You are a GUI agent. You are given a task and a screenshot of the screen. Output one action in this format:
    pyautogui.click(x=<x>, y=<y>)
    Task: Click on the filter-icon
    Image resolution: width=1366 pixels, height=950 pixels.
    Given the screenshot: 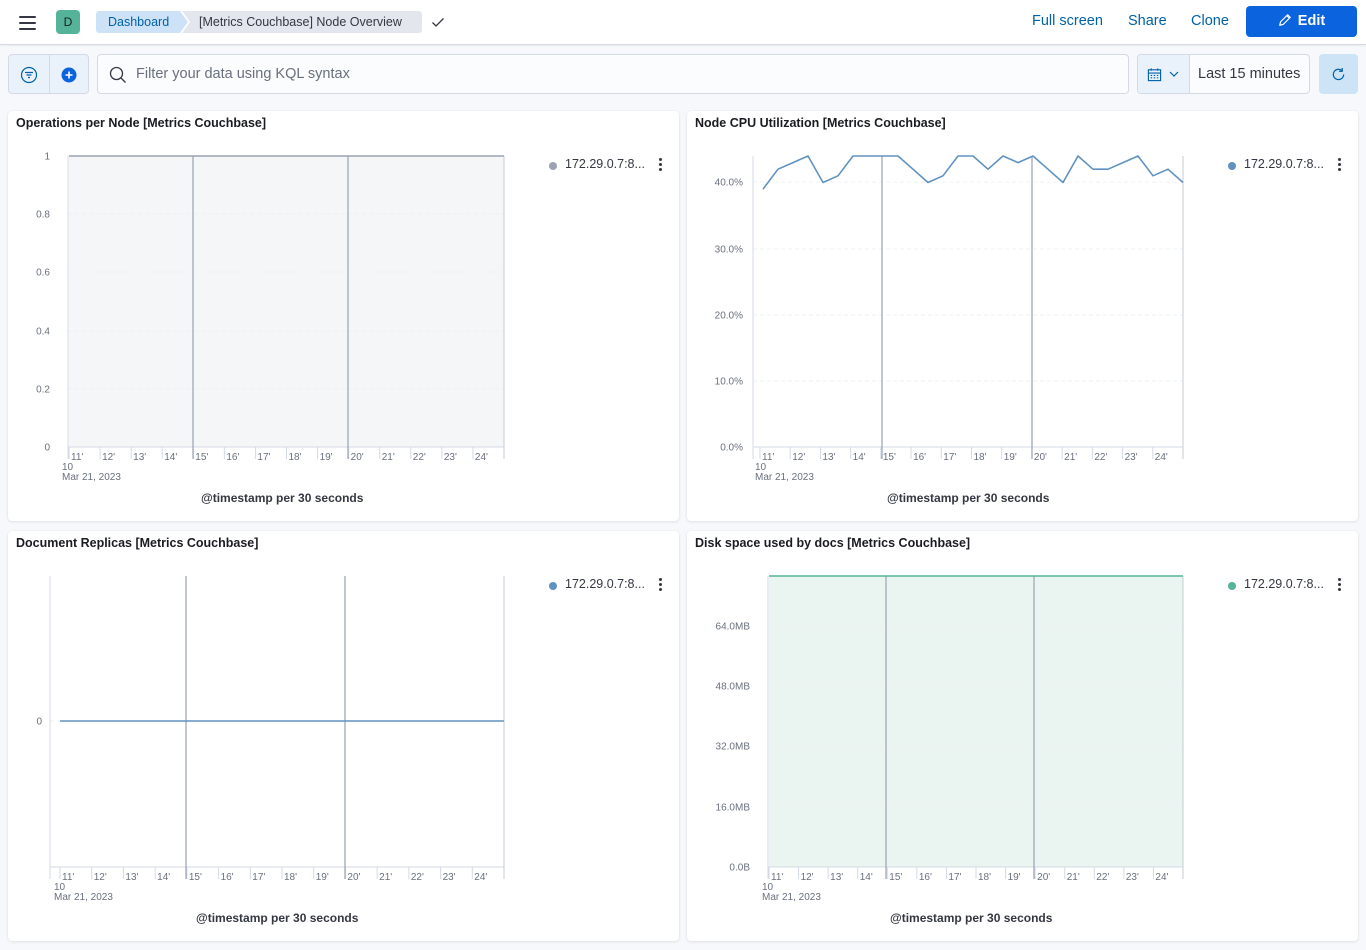 What is the action you would take?
    pyautogui.click(x=29, y=75)
    